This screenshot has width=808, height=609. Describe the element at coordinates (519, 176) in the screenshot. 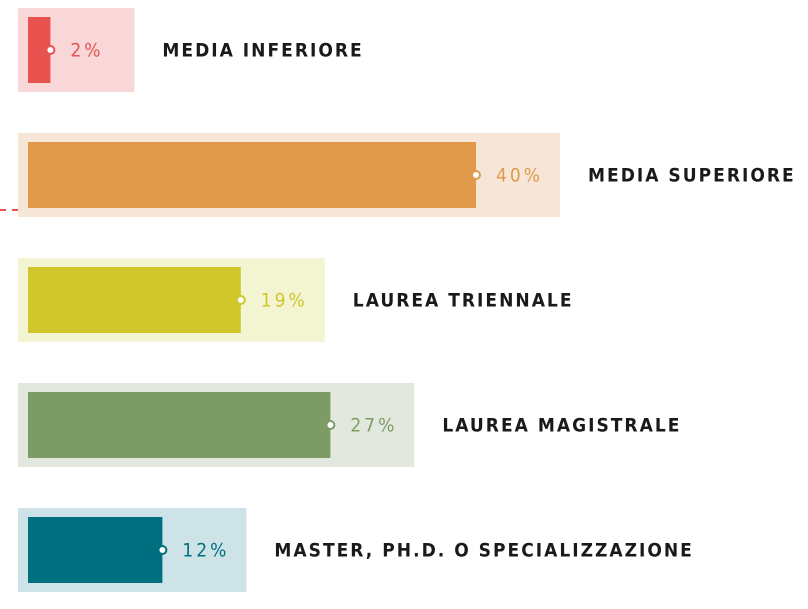

I see `value-label: 40%` at that location.